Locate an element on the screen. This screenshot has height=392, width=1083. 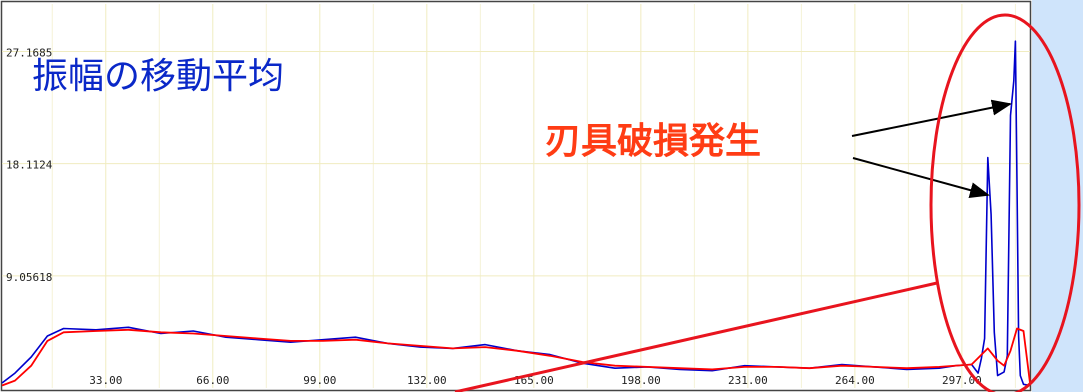
annotation-arrow-lower is located at coordinates (921, 177).